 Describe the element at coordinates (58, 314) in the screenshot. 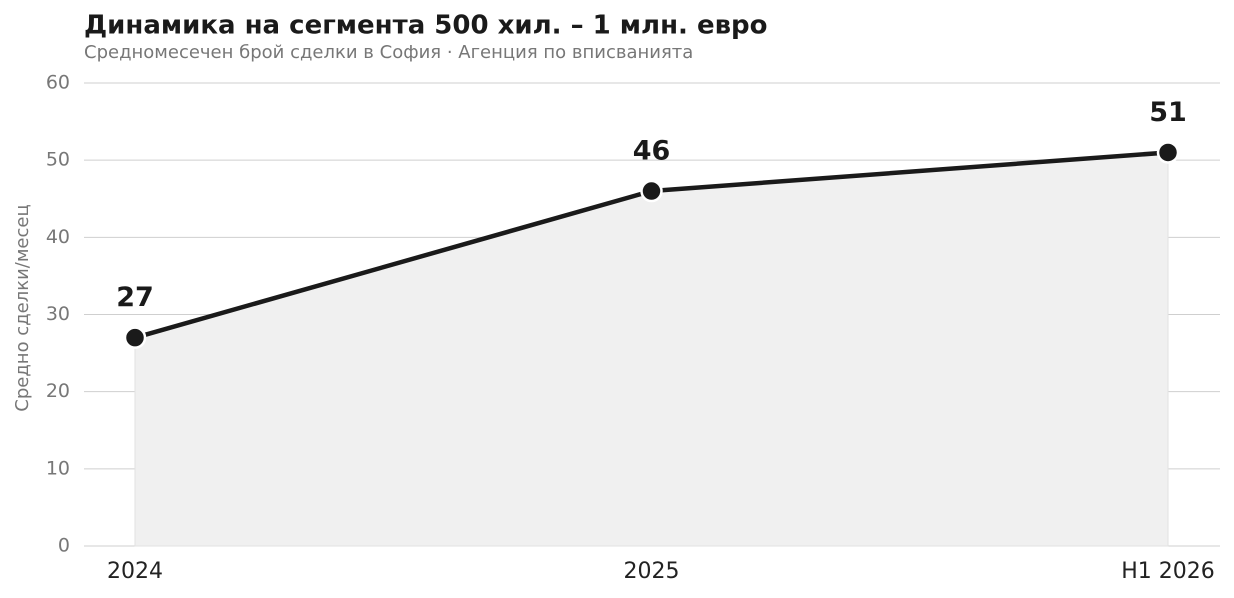

I see `y-tick-label: 30` at that location.